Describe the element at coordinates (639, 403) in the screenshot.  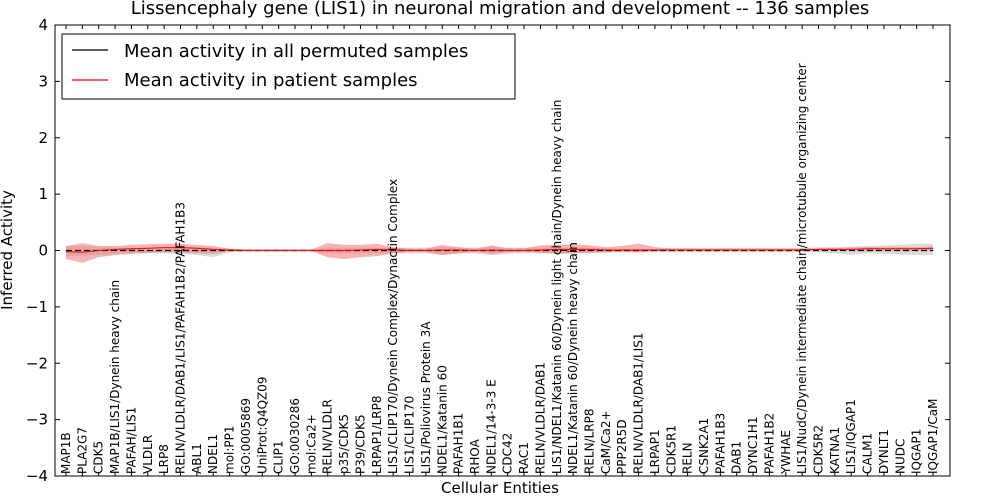
I see `x-category-label: RELN/VLDLR/DAB1/LIS1` at that location.